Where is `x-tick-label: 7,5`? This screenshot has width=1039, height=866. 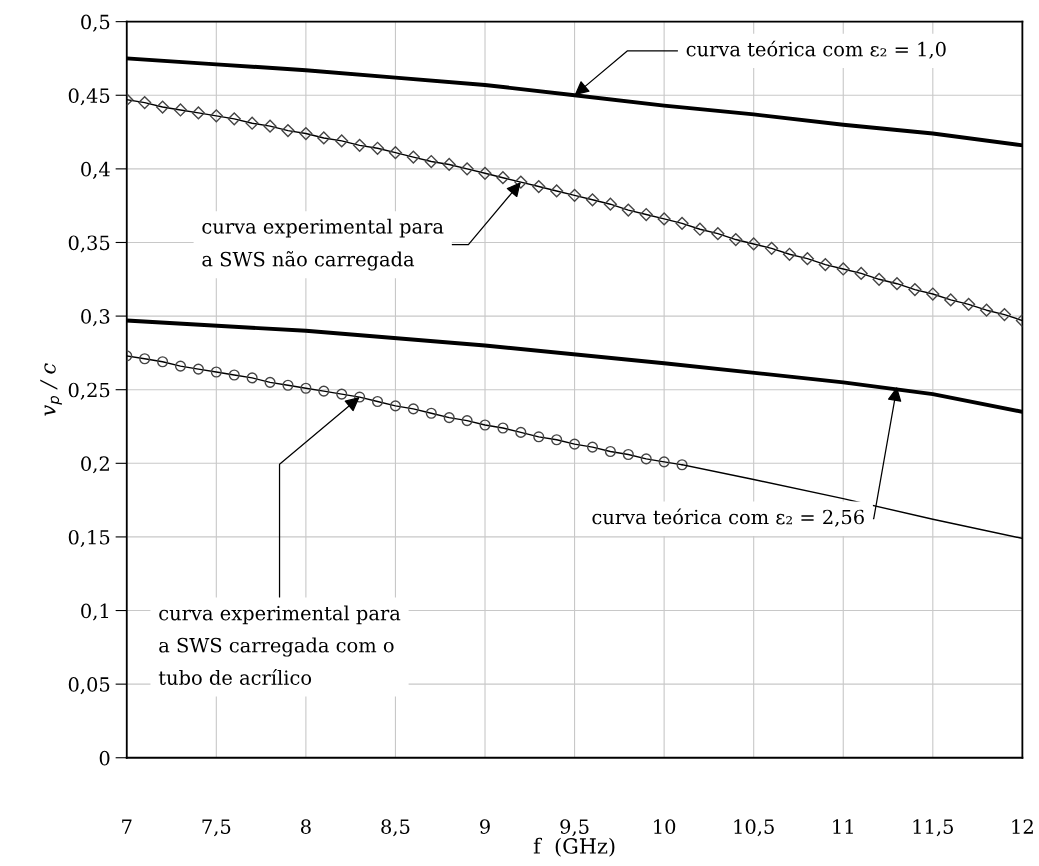 x-tick-label: 7,5 is located at coordinates (216, 828).